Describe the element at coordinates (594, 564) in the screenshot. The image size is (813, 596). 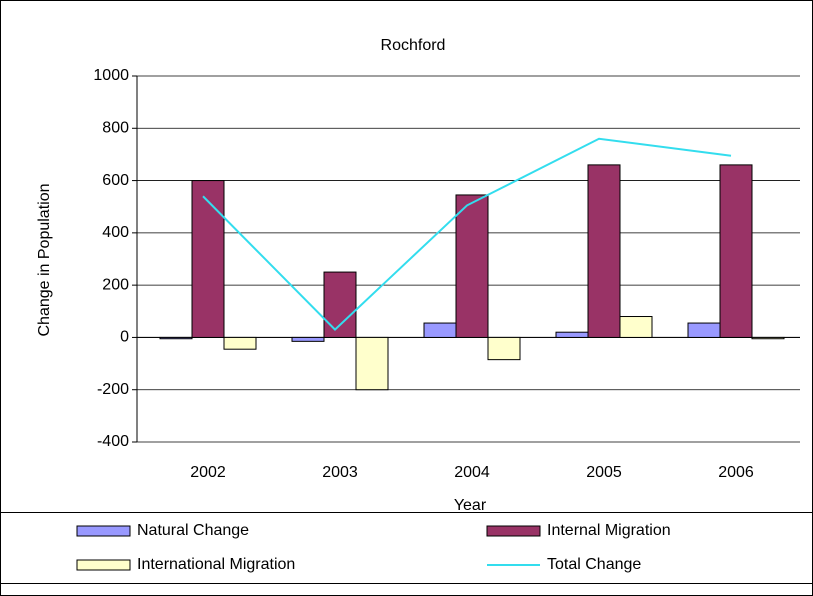
I see `legend-label: Total Change` at that location.